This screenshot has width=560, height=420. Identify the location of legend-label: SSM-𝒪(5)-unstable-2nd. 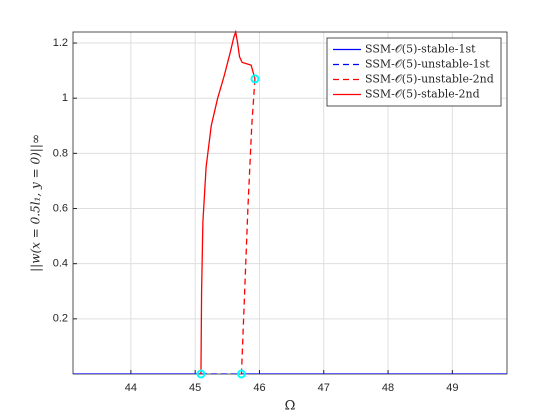
(429, 79).